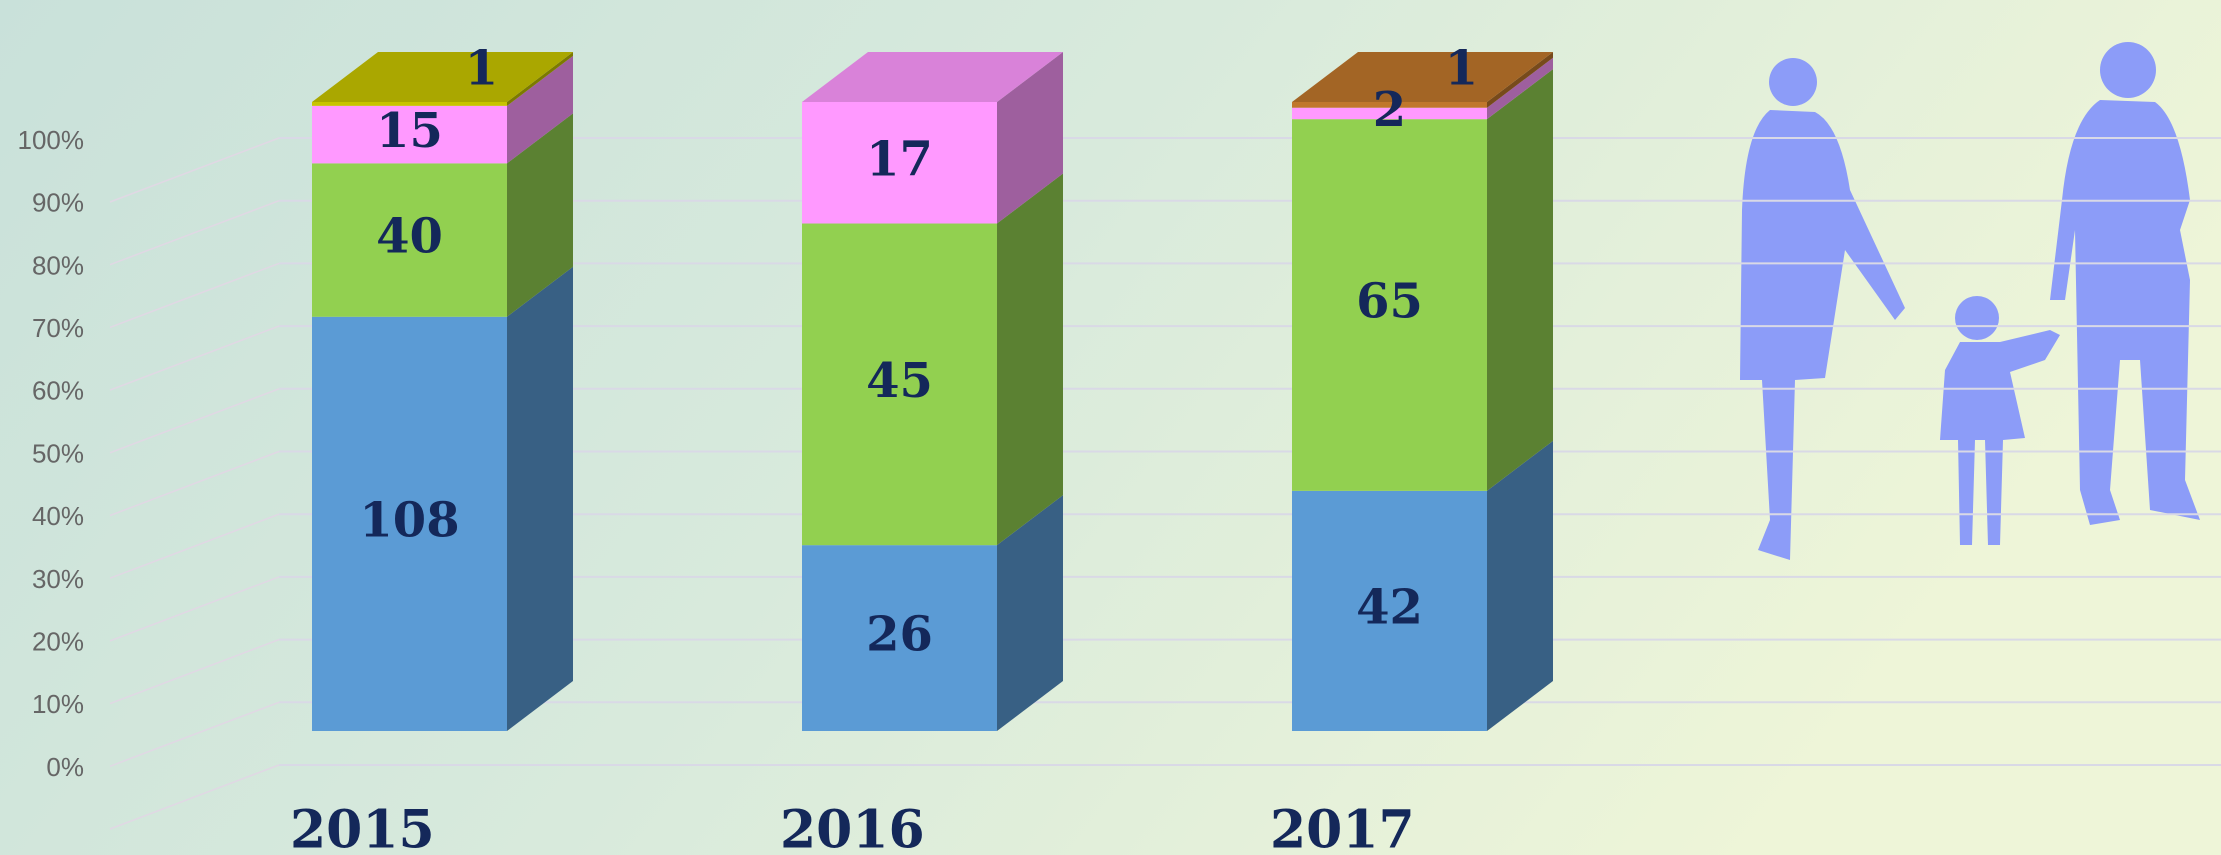  I want to click on y-tick-label: 80%, so click(58, 265).